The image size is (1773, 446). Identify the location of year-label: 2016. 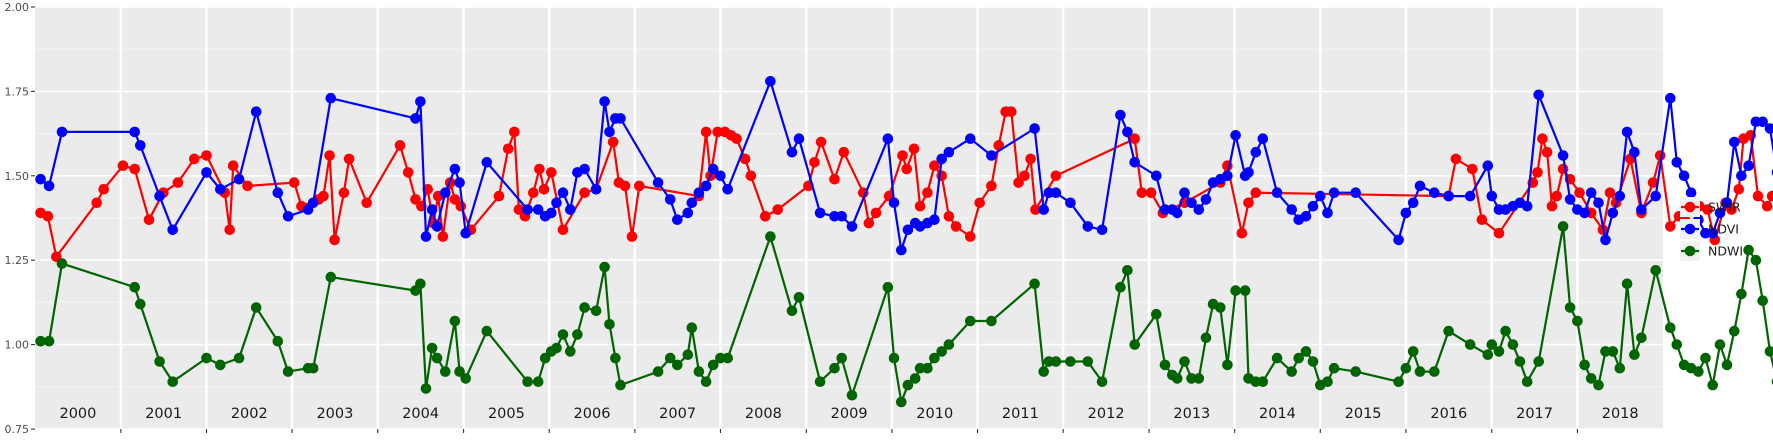
(1448, 414).